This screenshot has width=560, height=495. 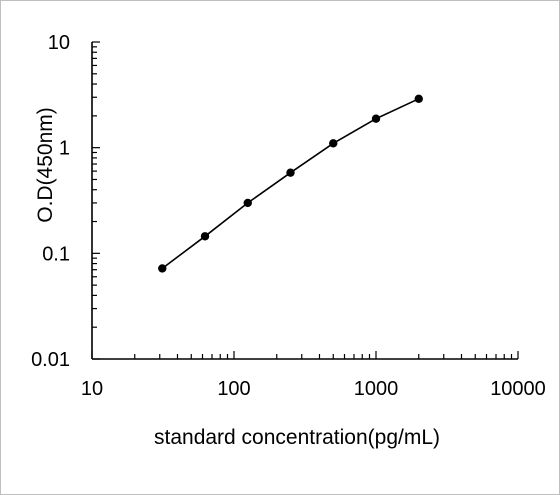 What do you see at coordinates (59, 43) in the screenshot?
I see `y-tick-label: 10` at bounding box center [59, 43].